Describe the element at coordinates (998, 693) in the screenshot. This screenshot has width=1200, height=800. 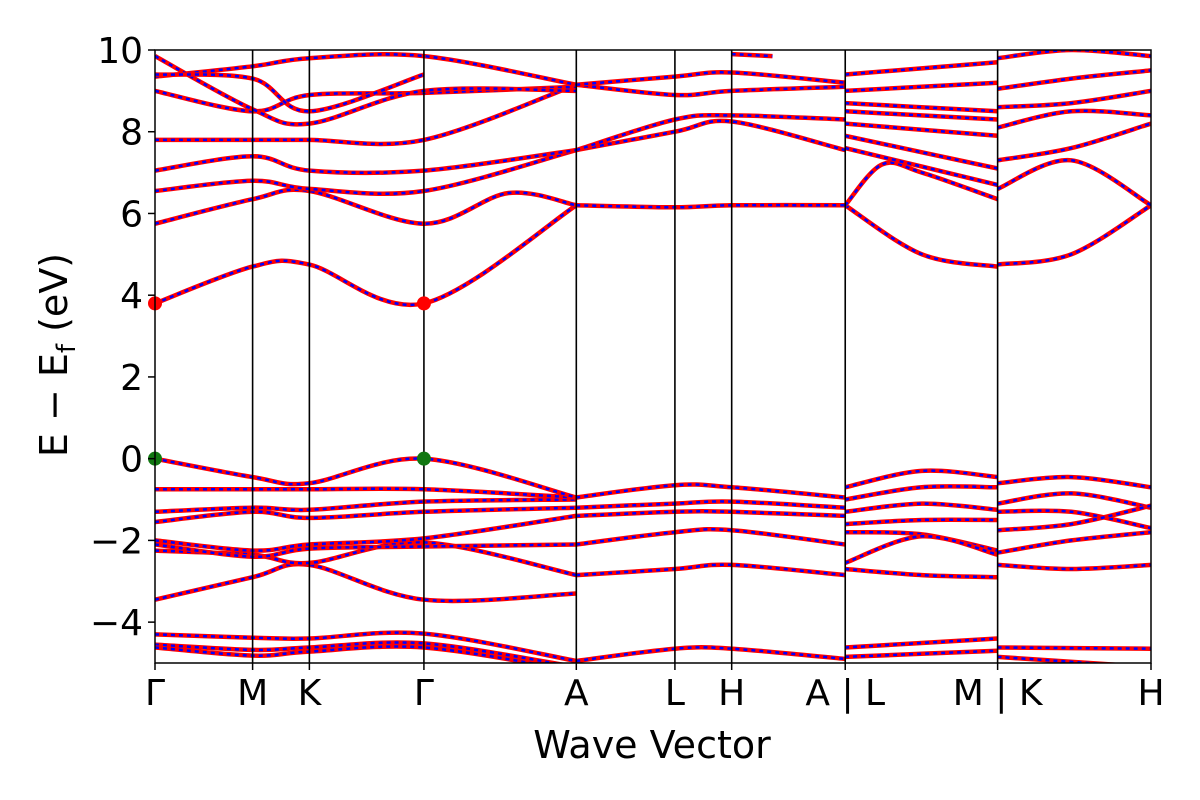
I see `x-tick-label: M | K` at that location.